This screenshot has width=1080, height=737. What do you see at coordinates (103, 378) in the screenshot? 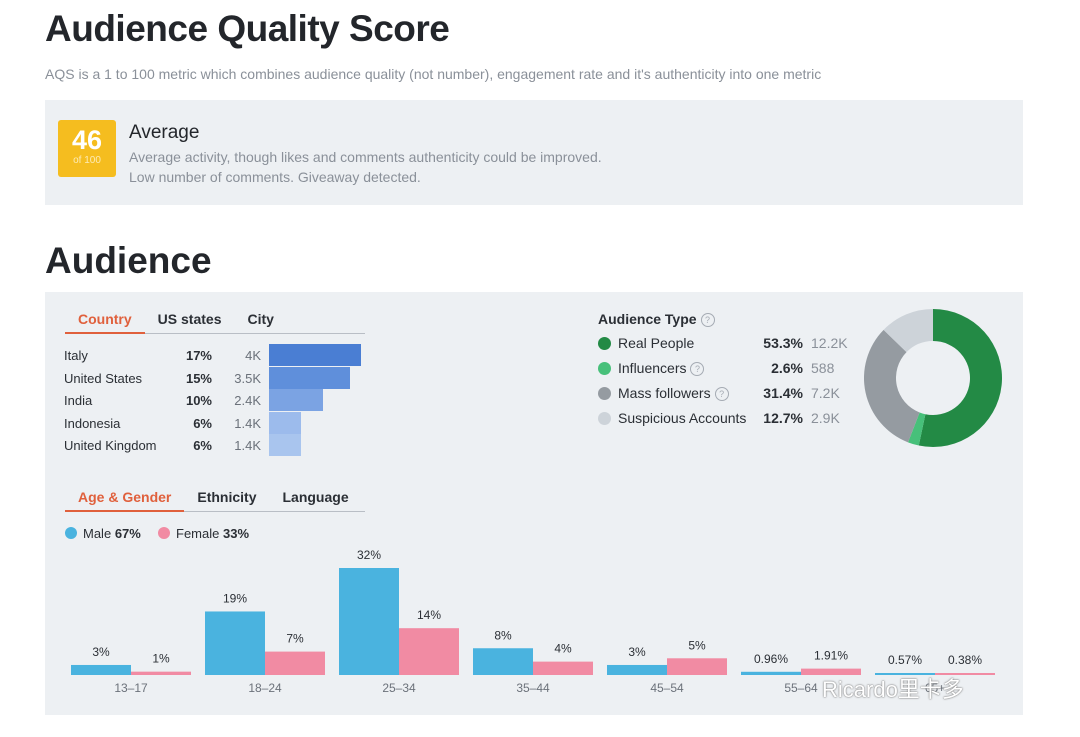
I see `country-name: United States` at bounding box center [103, 378].